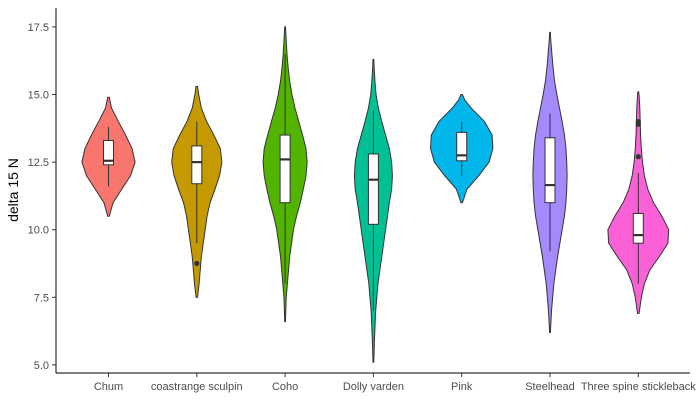  I want to click on box-steelhead, so click(550, 170).